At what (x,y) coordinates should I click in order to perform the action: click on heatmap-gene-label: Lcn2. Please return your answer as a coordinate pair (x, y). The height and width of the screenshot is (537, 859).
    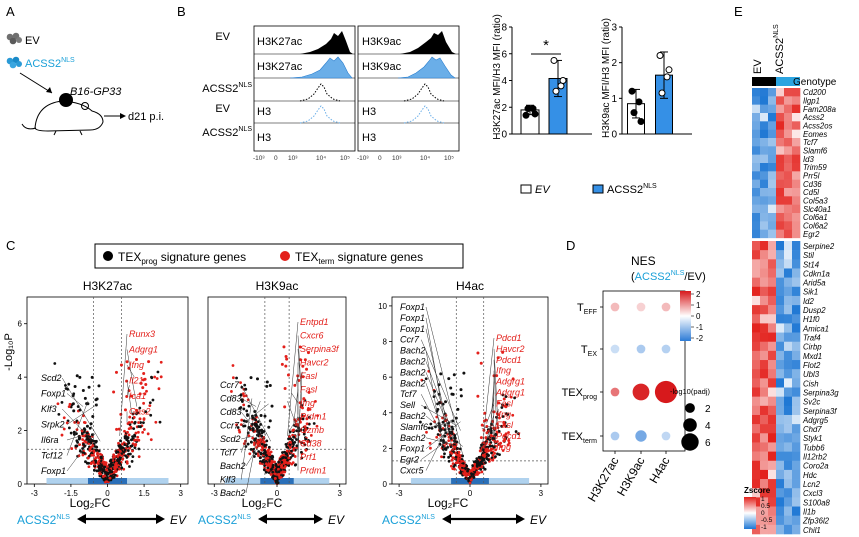
    Looking at the image, I should click on (812, 484).